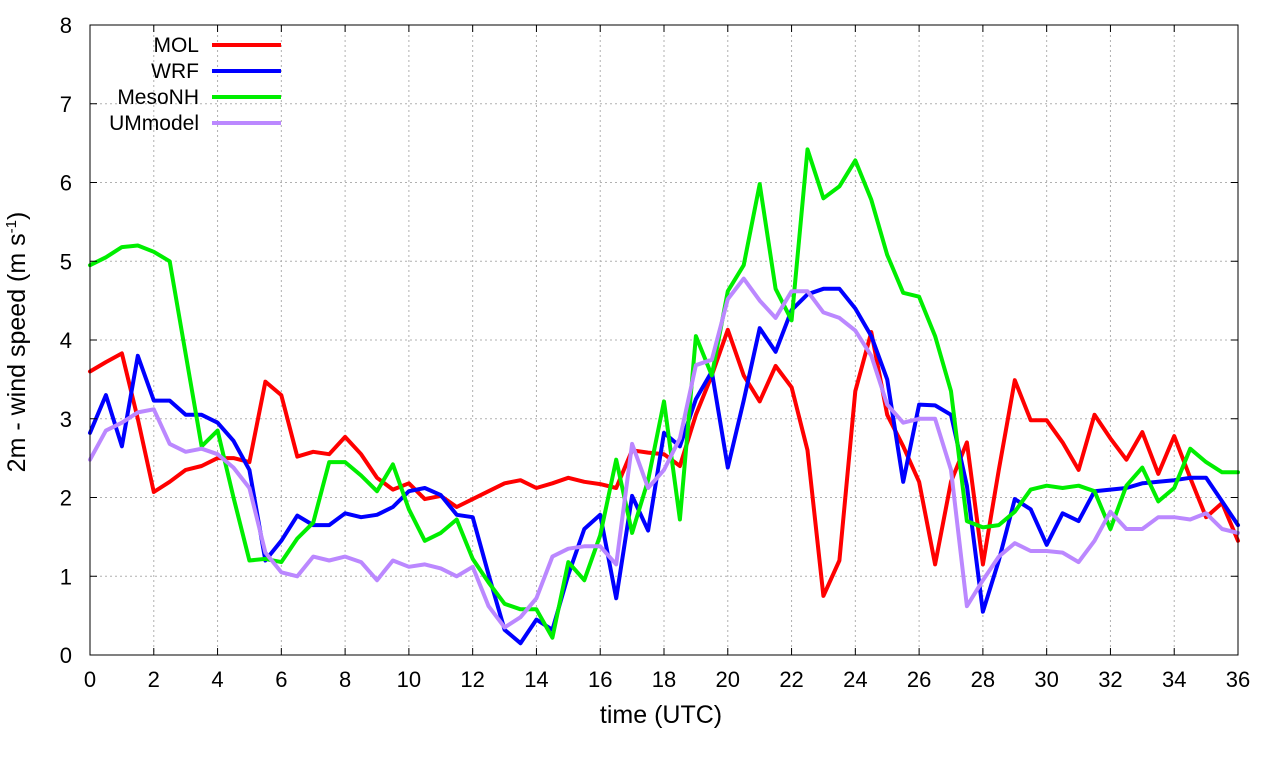  Describe the element at coordinates (983, 679) in the screenshot. I see `x-tick-label: 28` at that location.